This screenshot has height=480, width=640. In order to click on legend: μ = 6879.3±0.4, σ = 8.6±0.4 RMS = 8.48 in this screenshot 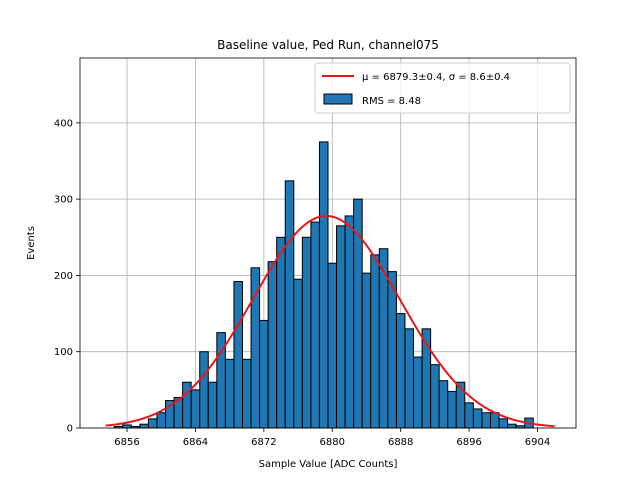, I will do `click(442, 88)`.